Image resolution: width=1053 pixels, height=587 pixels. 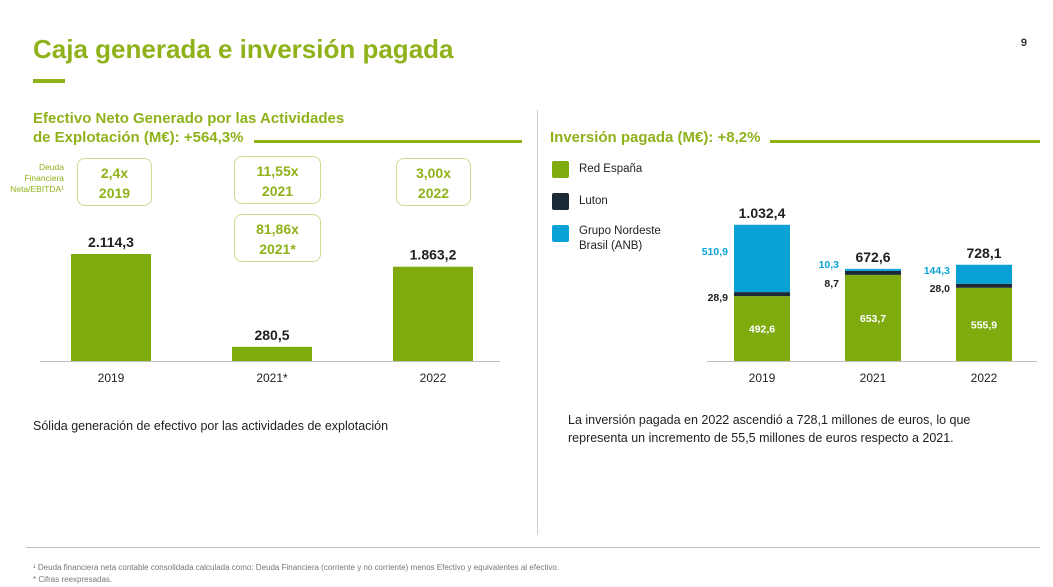 I want to click on legend-label-red-espana: Red España, so click(x=611, y=169).